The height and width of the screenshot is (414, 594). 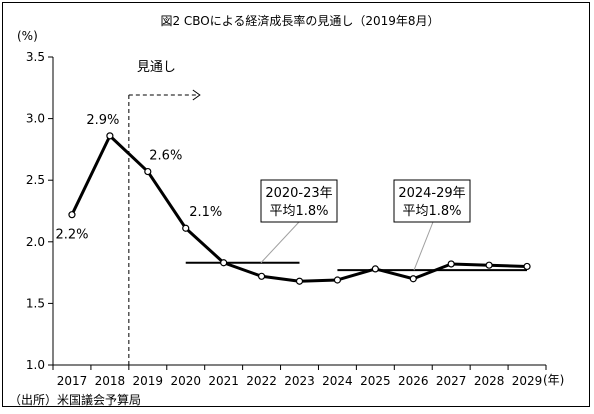 I want to click on data-label: 2.9%, so click(x=102, y=120).